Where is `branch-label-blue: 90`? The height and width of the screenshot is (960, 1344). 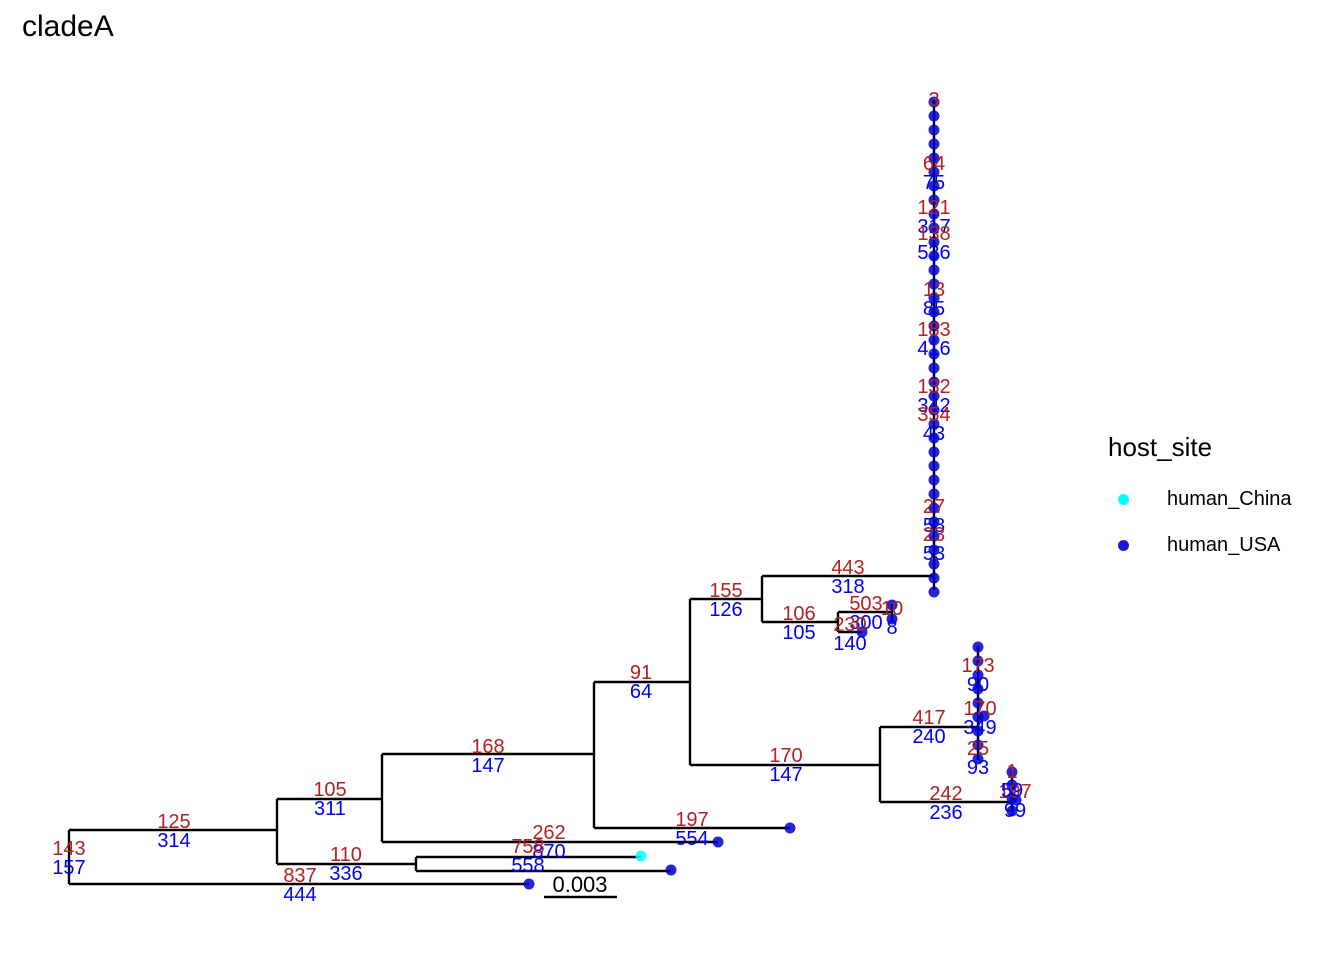 branch-label-blue: 90 is located at coordinates (978, 685).